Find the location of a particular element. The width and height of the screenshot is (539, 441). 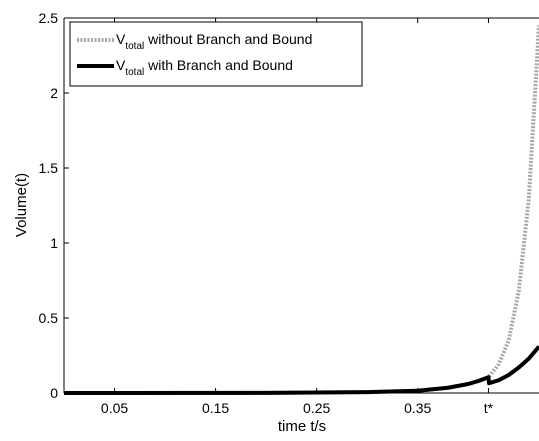

y-tick-label: 0.5 is located at coordinates (49, 318).